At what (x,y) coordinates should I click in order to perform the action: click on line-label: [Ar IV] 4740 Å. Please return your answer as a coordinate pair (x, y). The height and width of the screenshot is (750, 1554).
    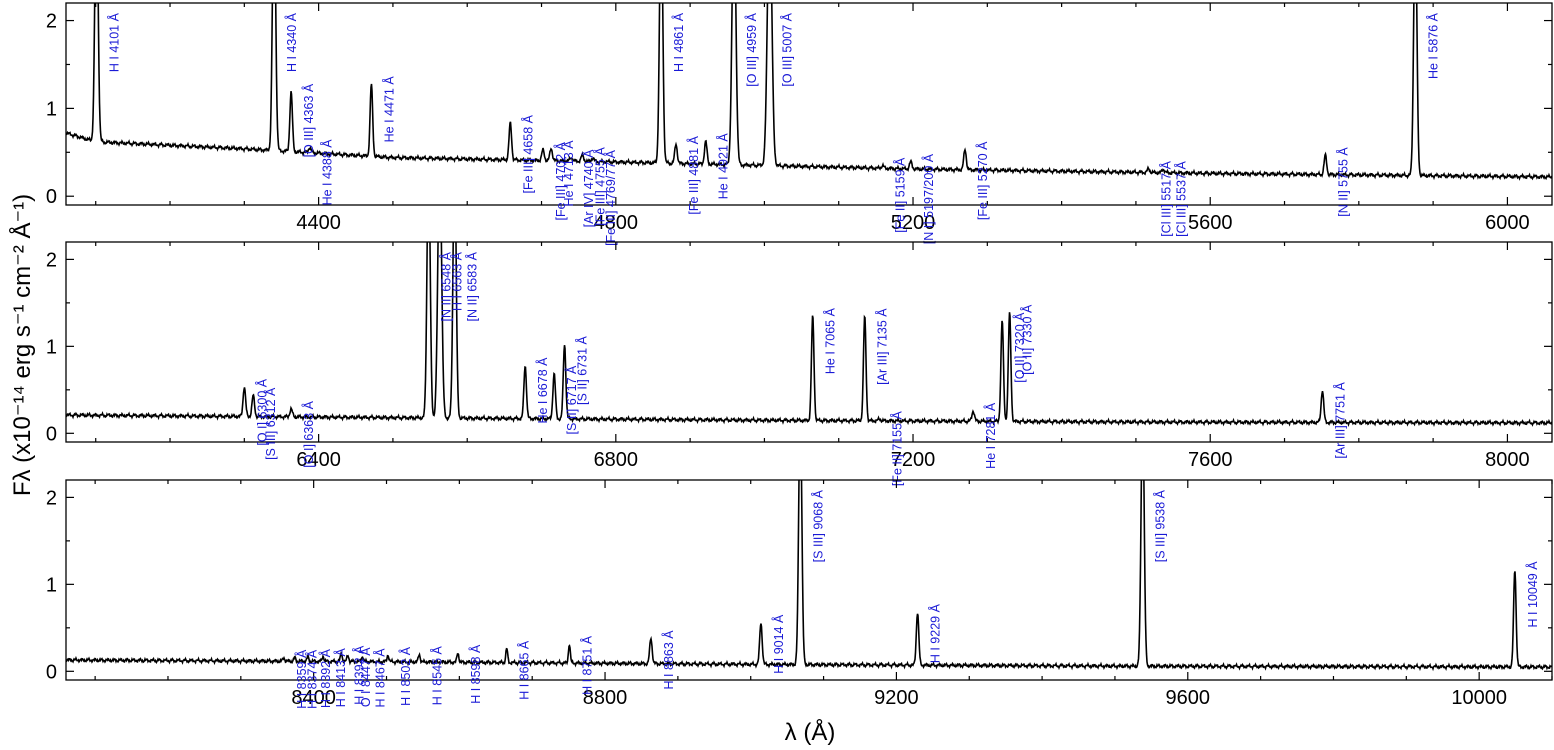
    Looking at the image, I should click on (588, 188).